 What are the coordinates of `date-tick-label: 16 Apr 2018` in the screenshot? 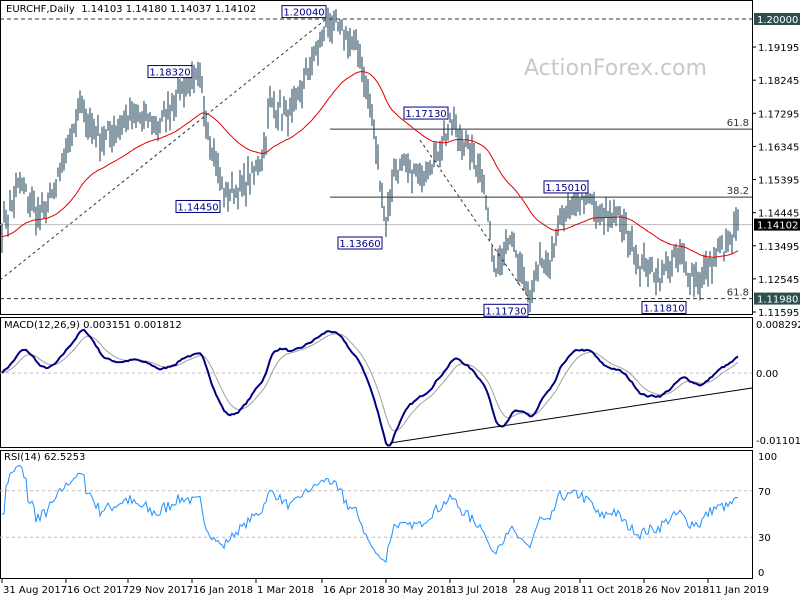 It's located at (354, 590).